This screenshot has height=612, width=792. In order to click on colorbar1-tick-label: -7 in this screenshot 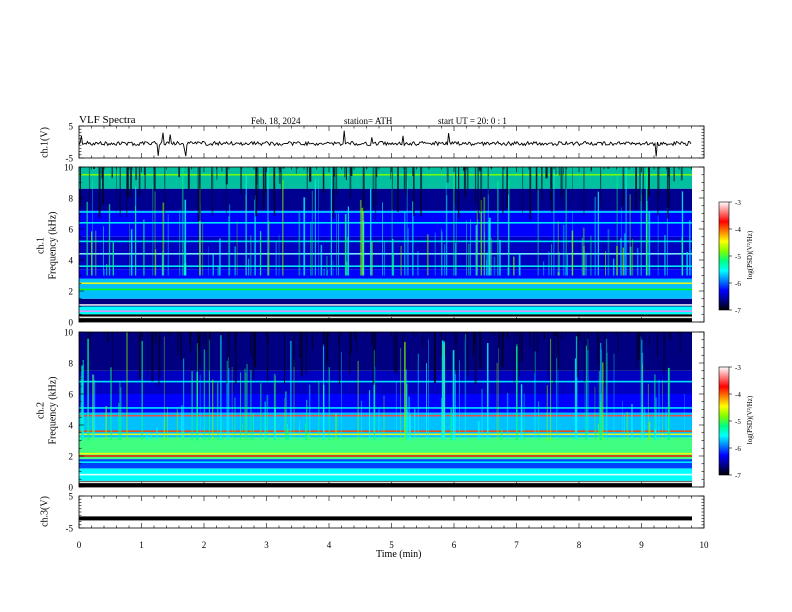, I will do `click(738, 311)`.